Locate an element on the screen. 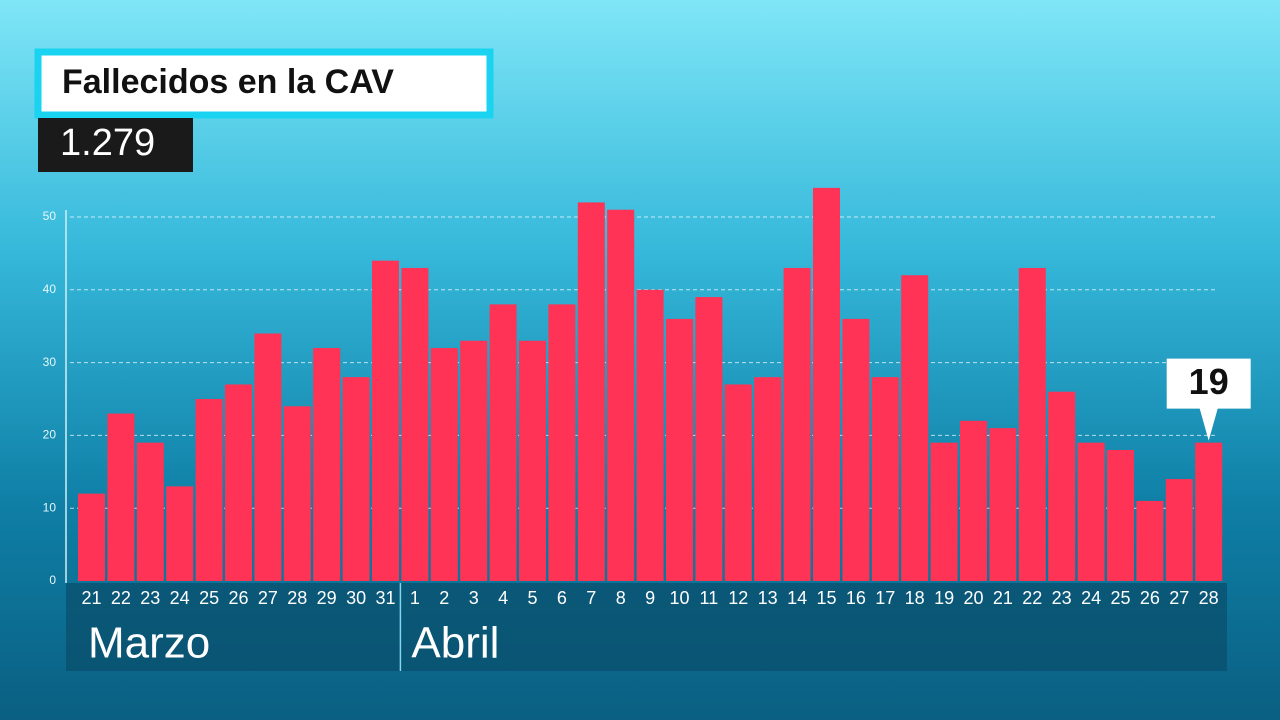 The image size is (1280, 720). title-box is located at coordinates (264, 83).